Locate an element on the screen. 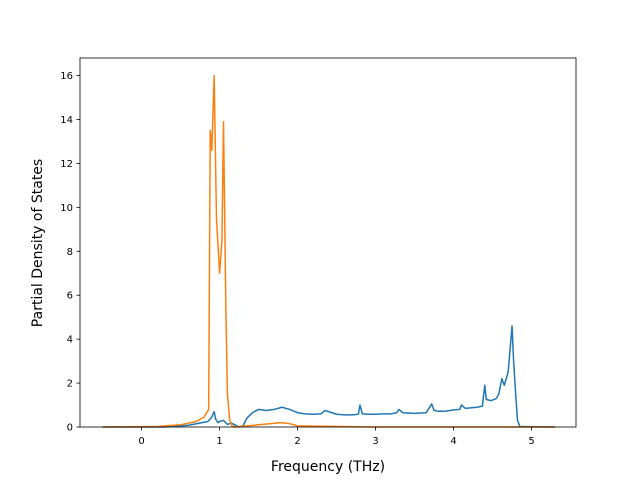  y-axis-label: Partial Density of States is located at coordinates (38, 243).